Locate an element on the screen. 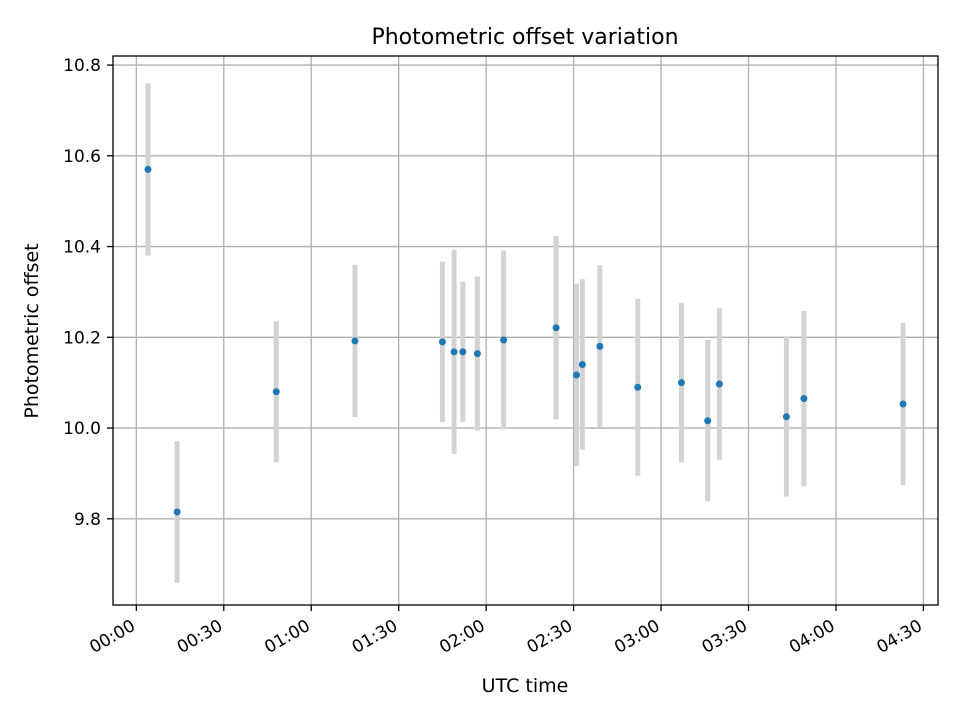 The width and height of the screenshot is (960, 720). y-tick-label: 10.8 is located at coordinates (82, 66).